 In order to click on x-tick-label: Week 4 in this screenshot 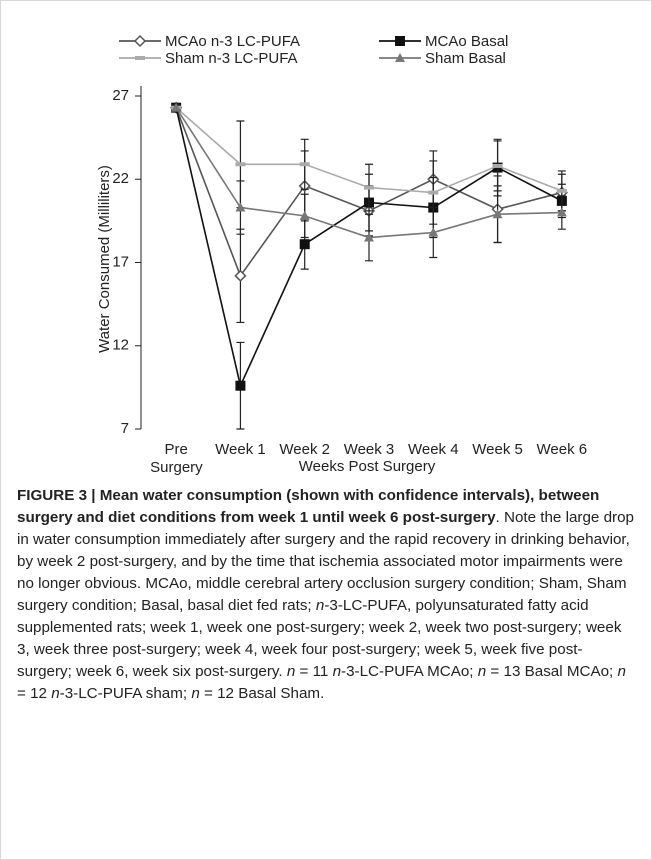, I will do `click(433, 449)`.